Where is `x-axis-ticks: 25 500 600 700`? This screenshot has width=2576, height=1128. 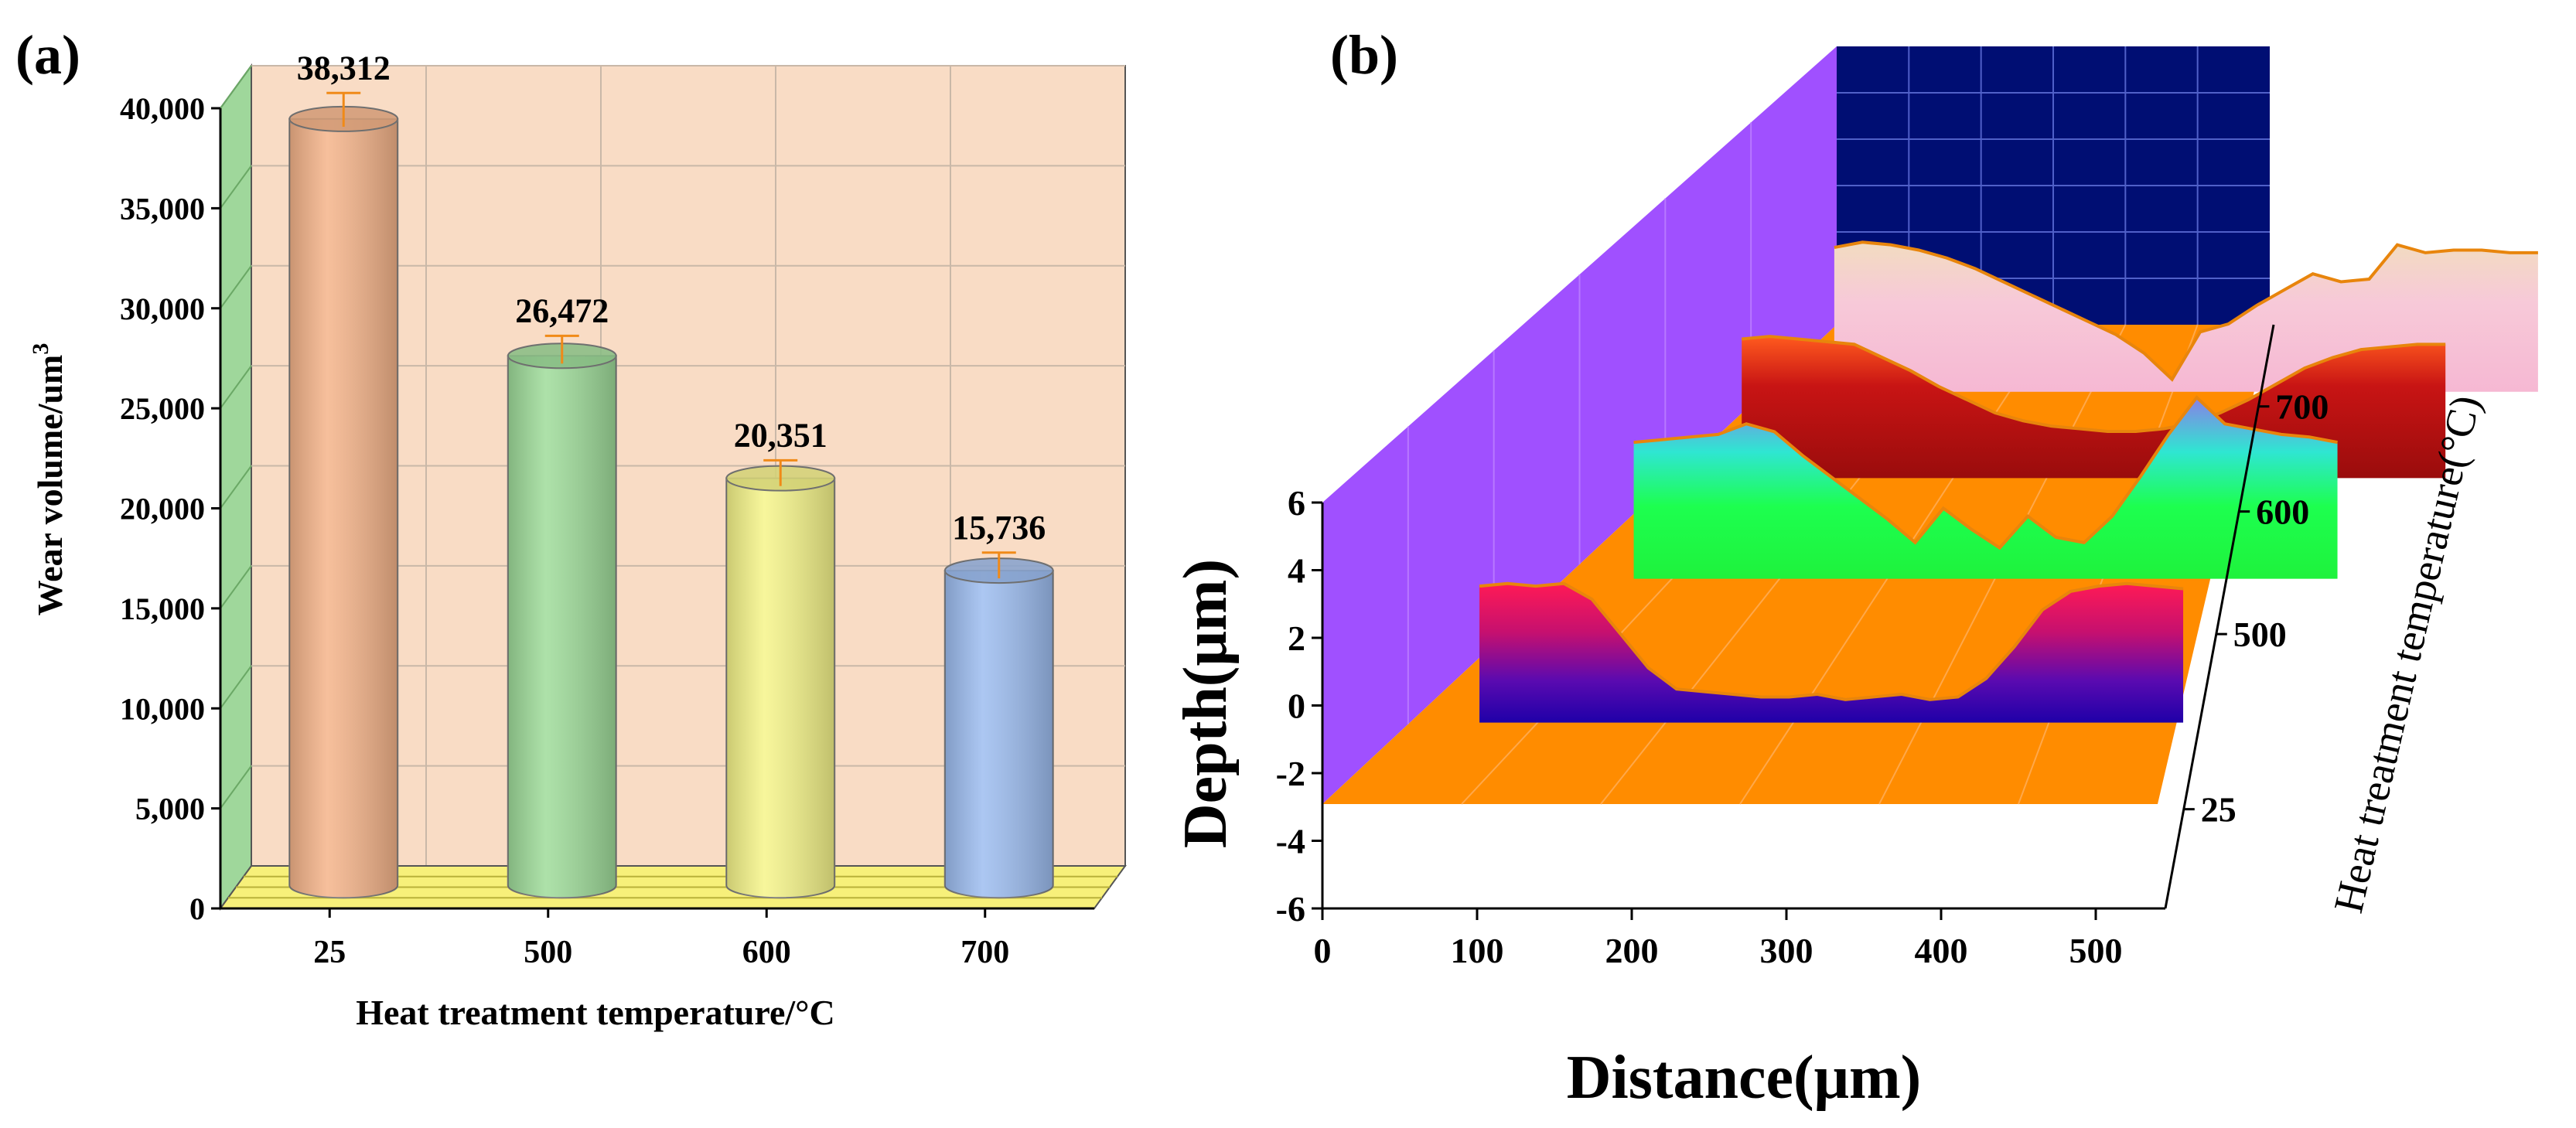
x-axis-ticks: 25 500 600 700 is located at coordinates (661, 939).